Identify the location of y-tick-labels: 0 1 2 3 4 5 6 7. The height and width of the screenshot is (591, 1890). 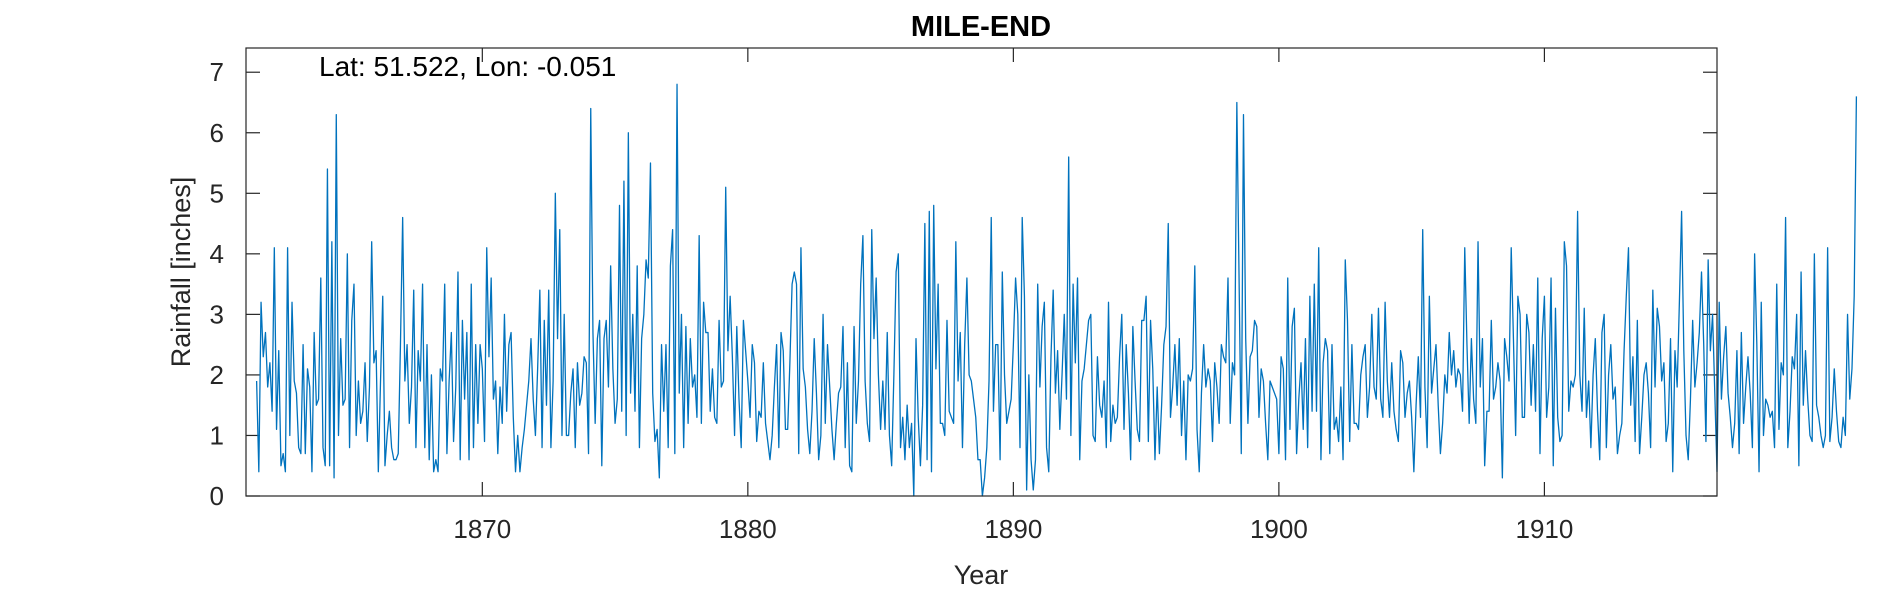
(217, 284).